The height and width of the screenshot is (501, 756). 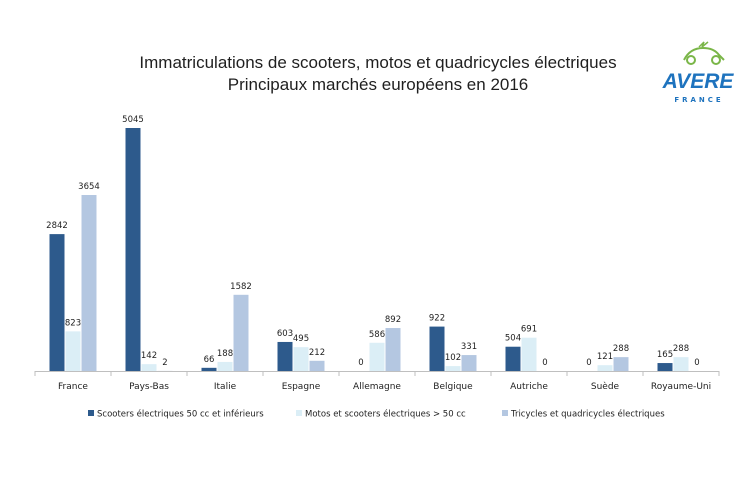 What do you see at coordinates (133, 120) in the screenshot?
I see `data-label: 5045` at bounding box center [133, 120].